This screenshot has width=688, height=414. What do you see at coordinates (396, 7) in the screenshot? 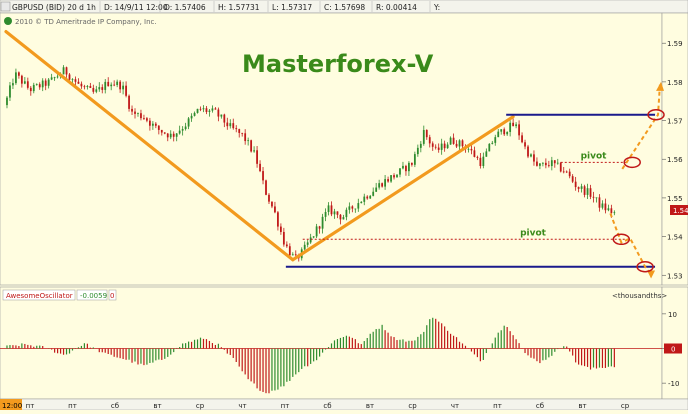
I see `header-range: R: 0.00414` at bounding box center [396, 7].